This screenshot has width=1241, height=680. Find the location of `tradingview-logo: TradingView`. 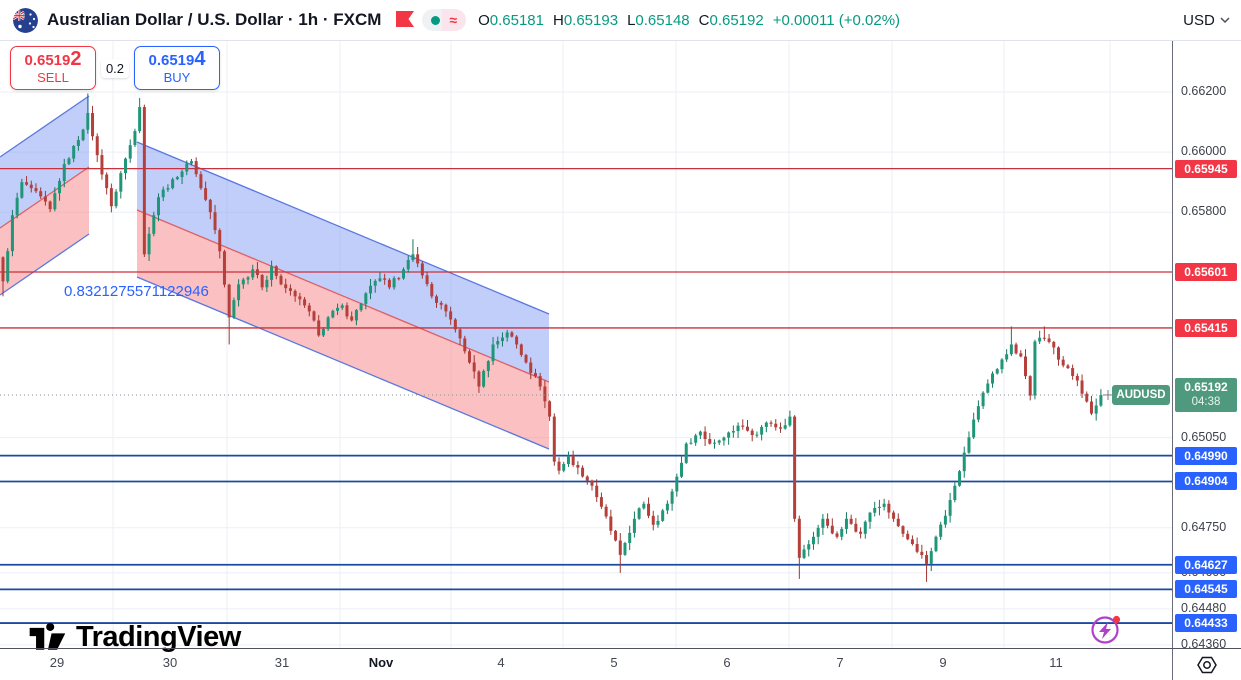

tradingview-logo: TradingView is located at coordinates (133, 637).